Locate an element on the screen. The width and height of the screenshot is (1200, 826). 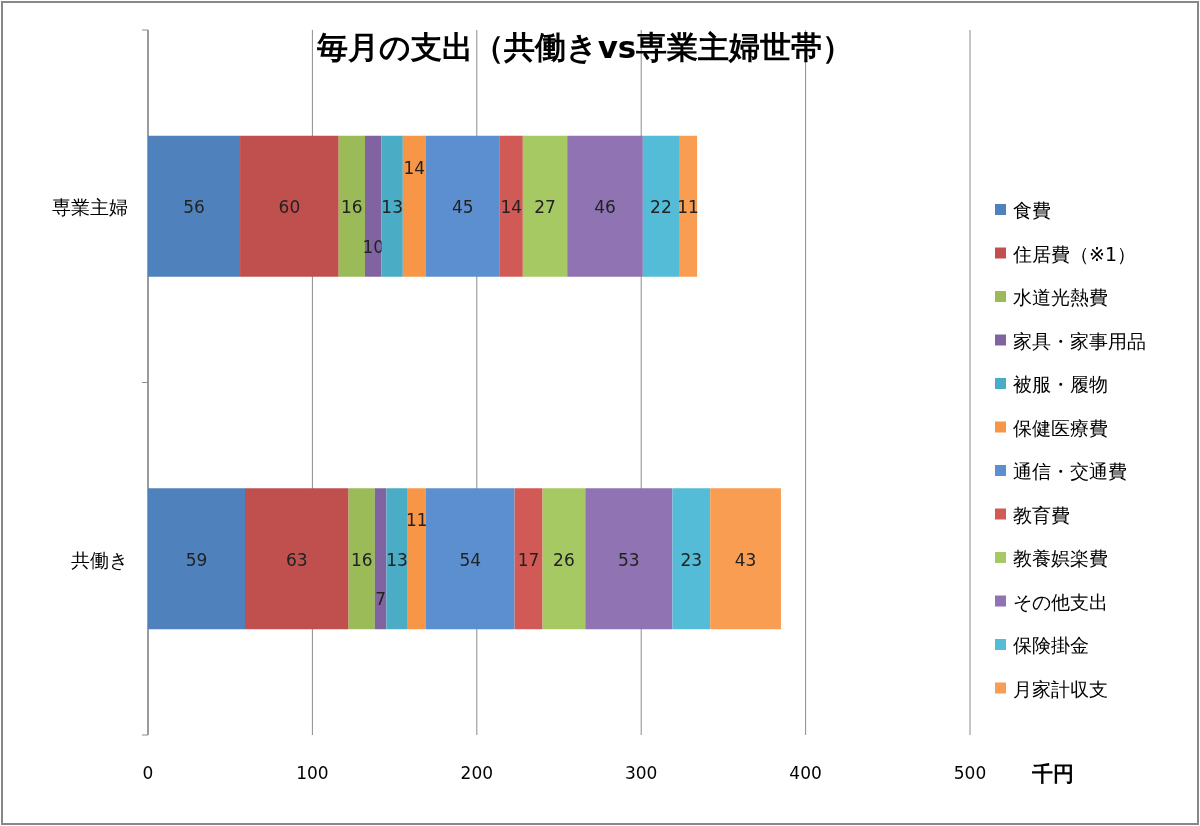
x-tick-label: 200 is located at coordinates (477, 773).